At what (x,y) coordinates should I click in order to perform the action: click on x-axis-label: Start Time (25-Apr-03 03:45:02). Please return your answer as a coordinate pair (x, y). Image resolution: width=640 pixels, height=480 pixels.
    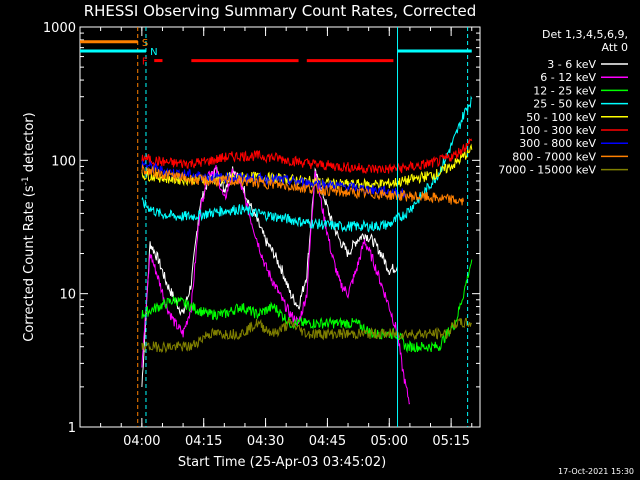
    Looking at the image, I should click on (282, 462).